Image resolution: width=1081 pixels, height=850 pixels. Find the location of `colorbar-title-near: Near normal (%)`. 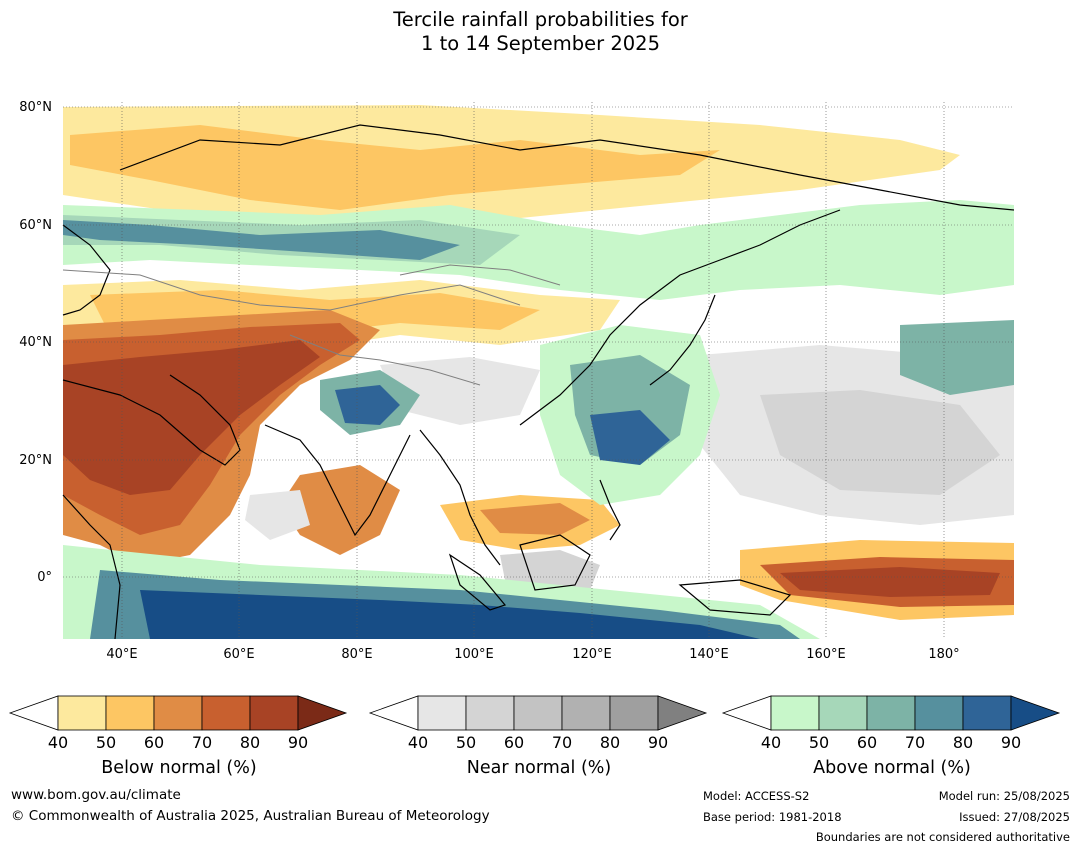

colorbar-title-near: Near normal (%) is located at coordinates (539, 768).